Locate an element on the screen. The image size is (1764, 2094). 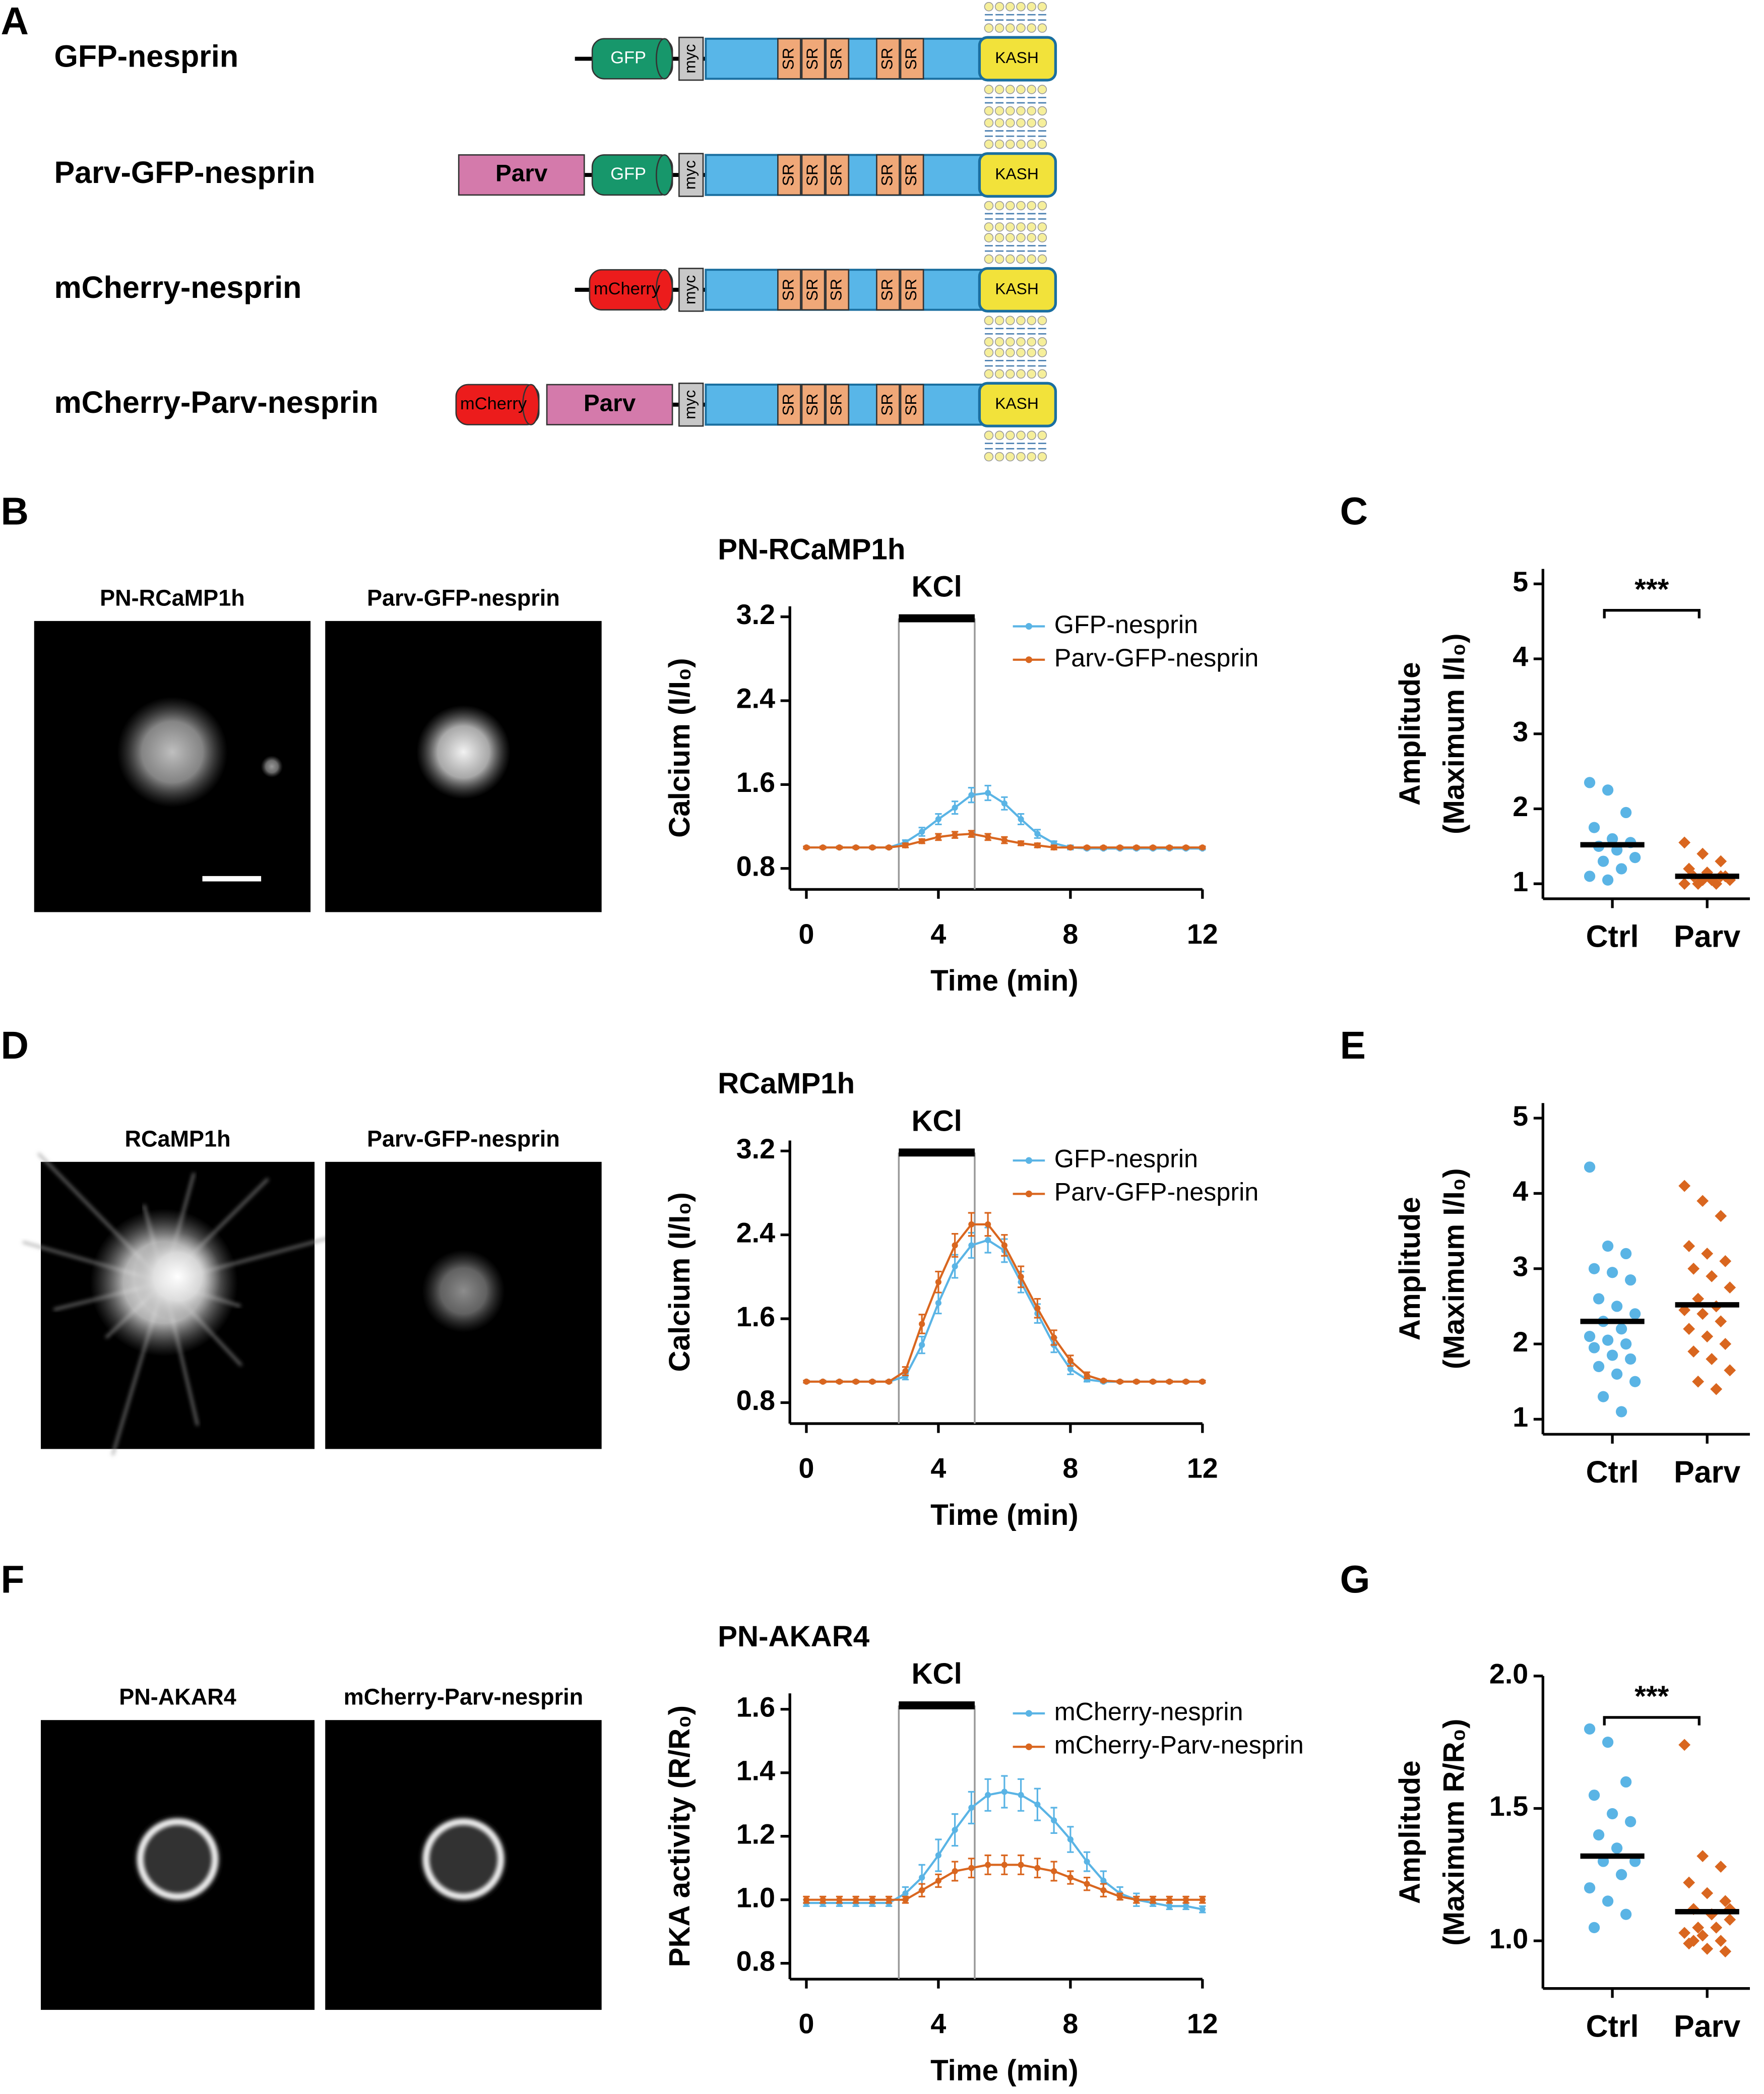
x-tick-label: 0 is located at coordinates (806, 2024).